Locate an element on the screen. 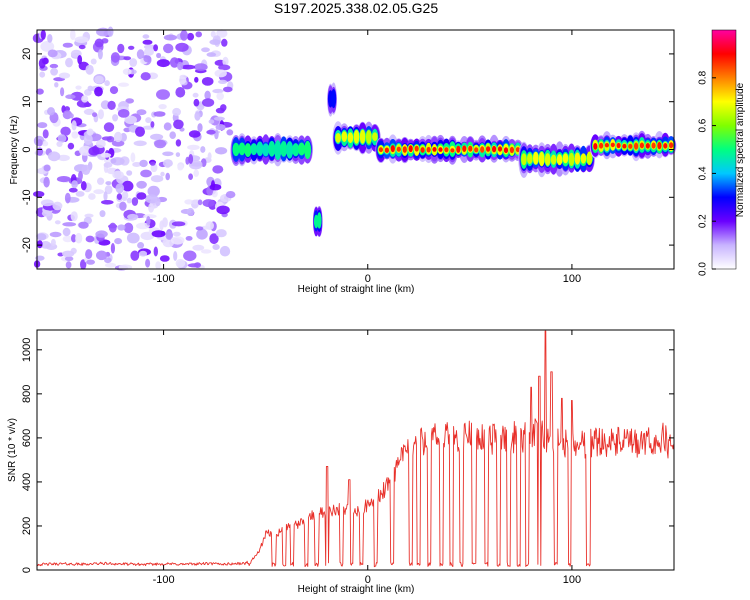 The width and height of the screenshot is (750, 600). colorbar-label: Normalized spectral amplitude is located at coordinates (740, 149).